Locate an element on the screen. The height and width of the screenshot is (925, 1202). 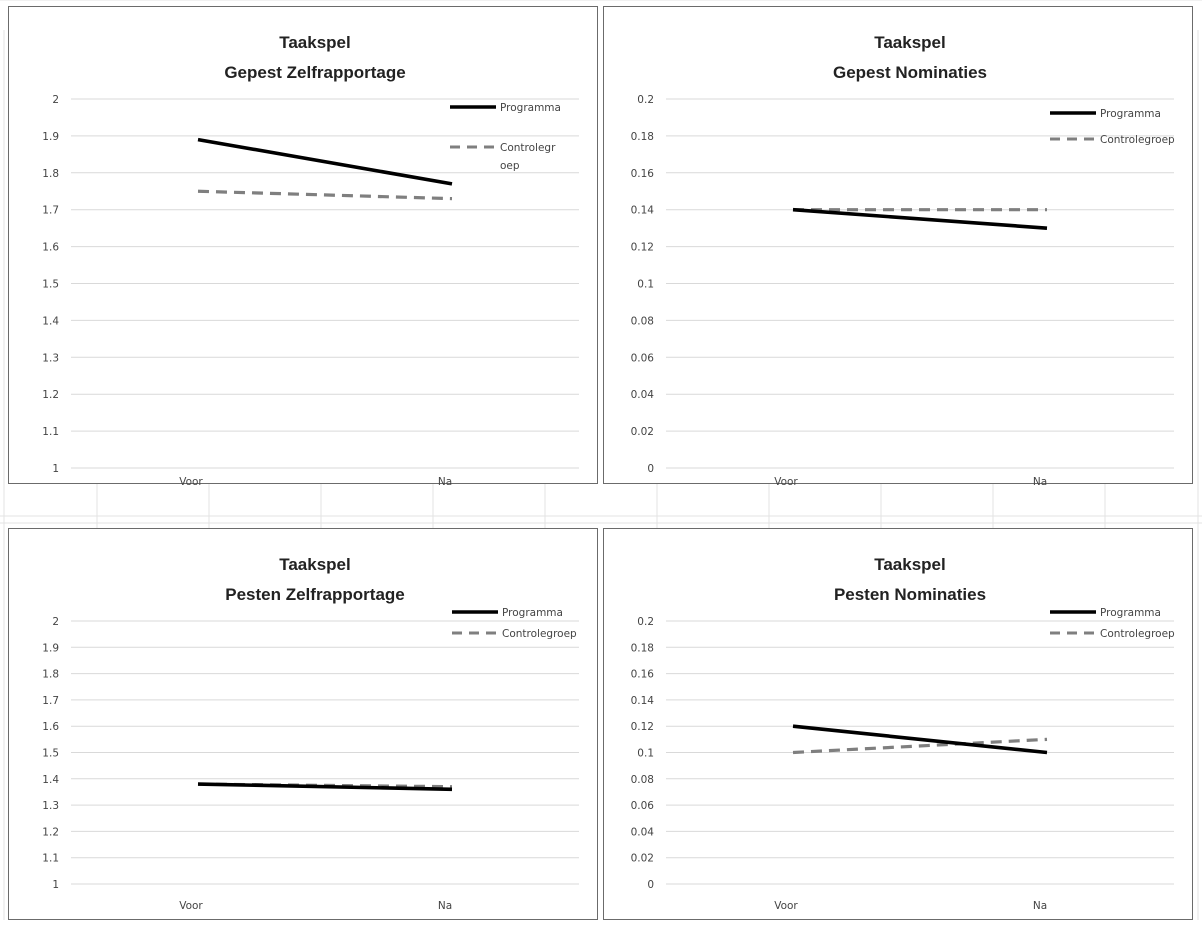
chart-title-line: Pesten Zelfrapportage is located at coordinates (315, 594).